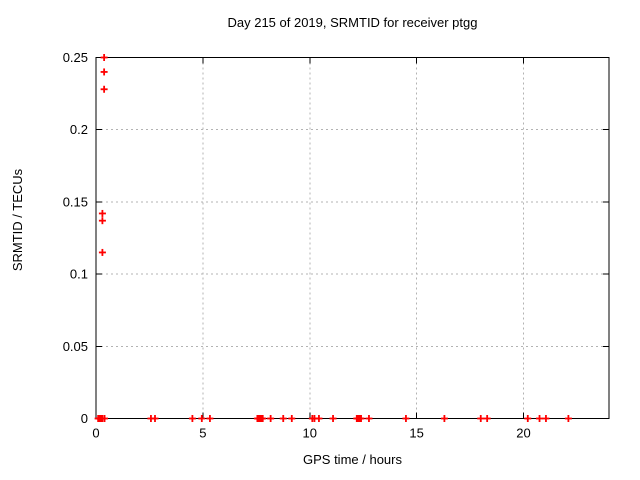 The image size is (640, 480). What do you see at coordinates (75, 201) in the screenshot?
I see `y-tick-label-0.15: 0.15` at bounding box center [75, 201].